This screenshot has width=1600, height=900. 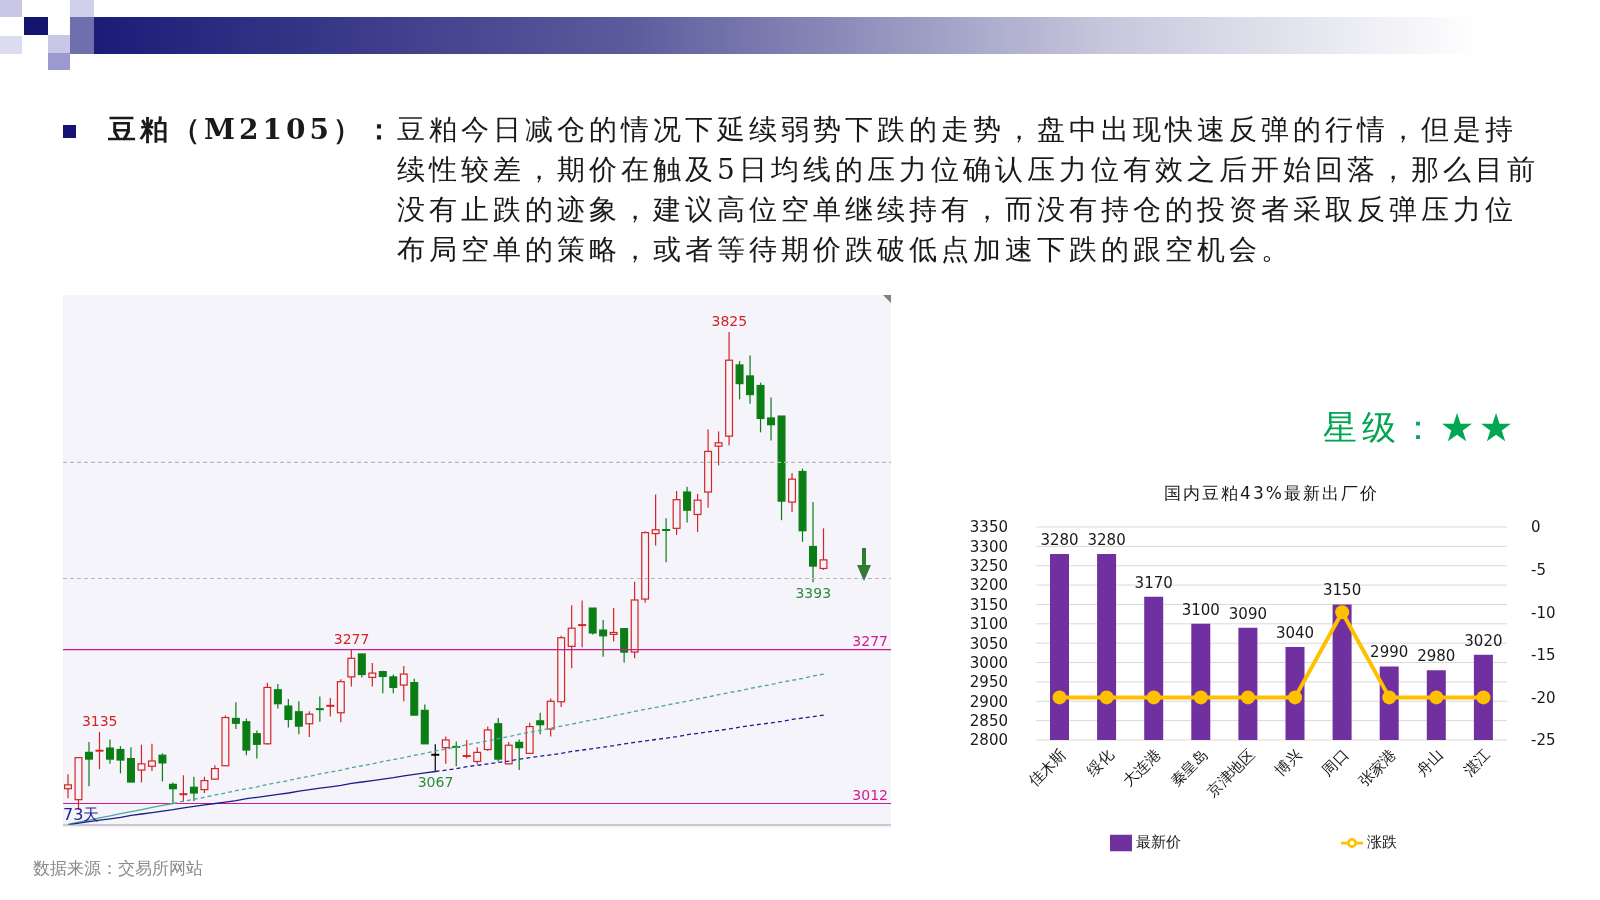 What do you see at coordinates (1382, 841) in the screenshot?
I see `legend-label: 涨跌` at bounding box center [1382, 841].